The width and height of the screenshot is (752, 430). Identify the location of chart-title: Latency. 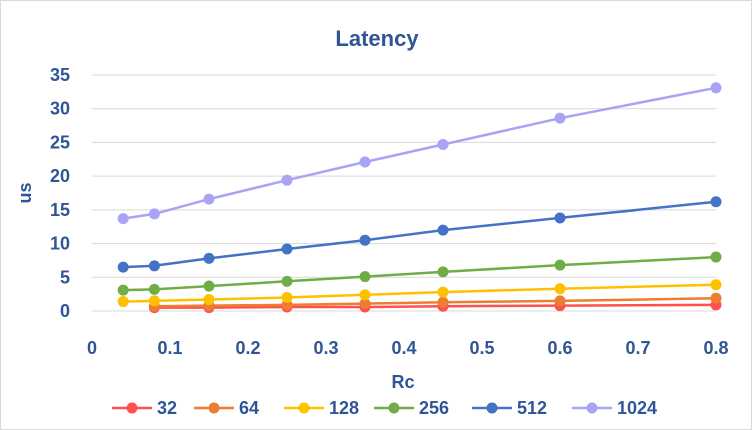
(377, 38).